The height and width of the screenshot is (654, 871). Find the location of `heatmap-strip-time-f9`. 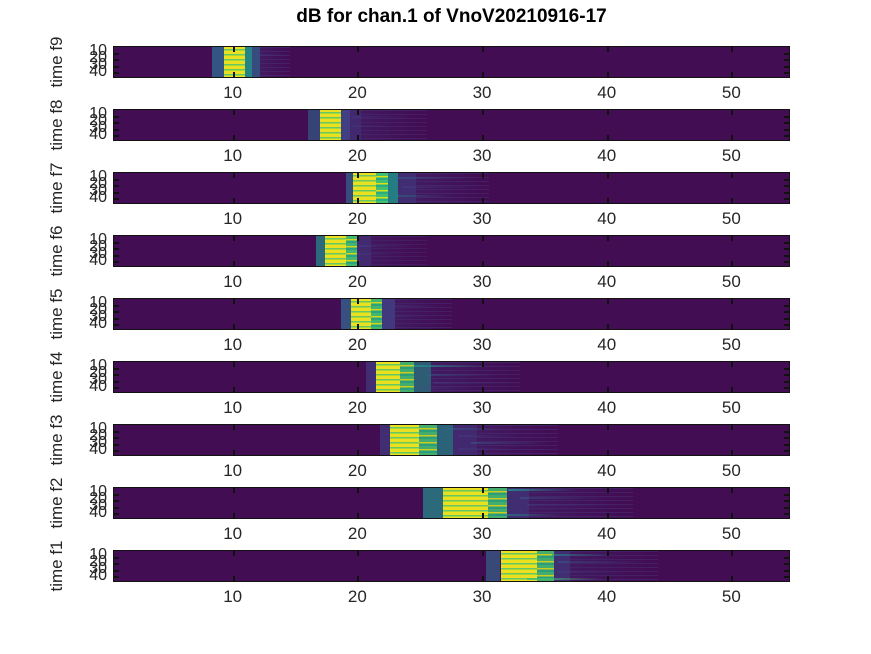

heatmap-strip-time-f9 is located at coordinates (451, 62).